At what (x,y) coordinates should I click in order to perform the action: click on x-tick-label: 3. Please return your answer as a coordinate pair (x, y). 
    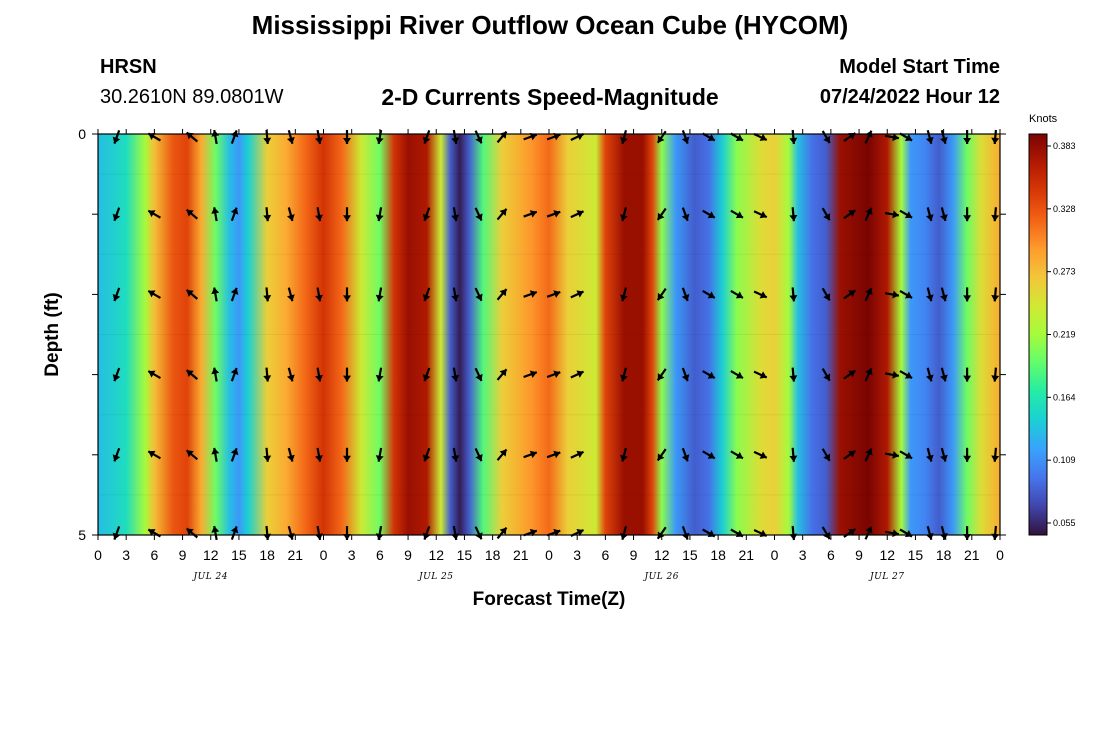
    Looking at the image, I should click on (352, 555).